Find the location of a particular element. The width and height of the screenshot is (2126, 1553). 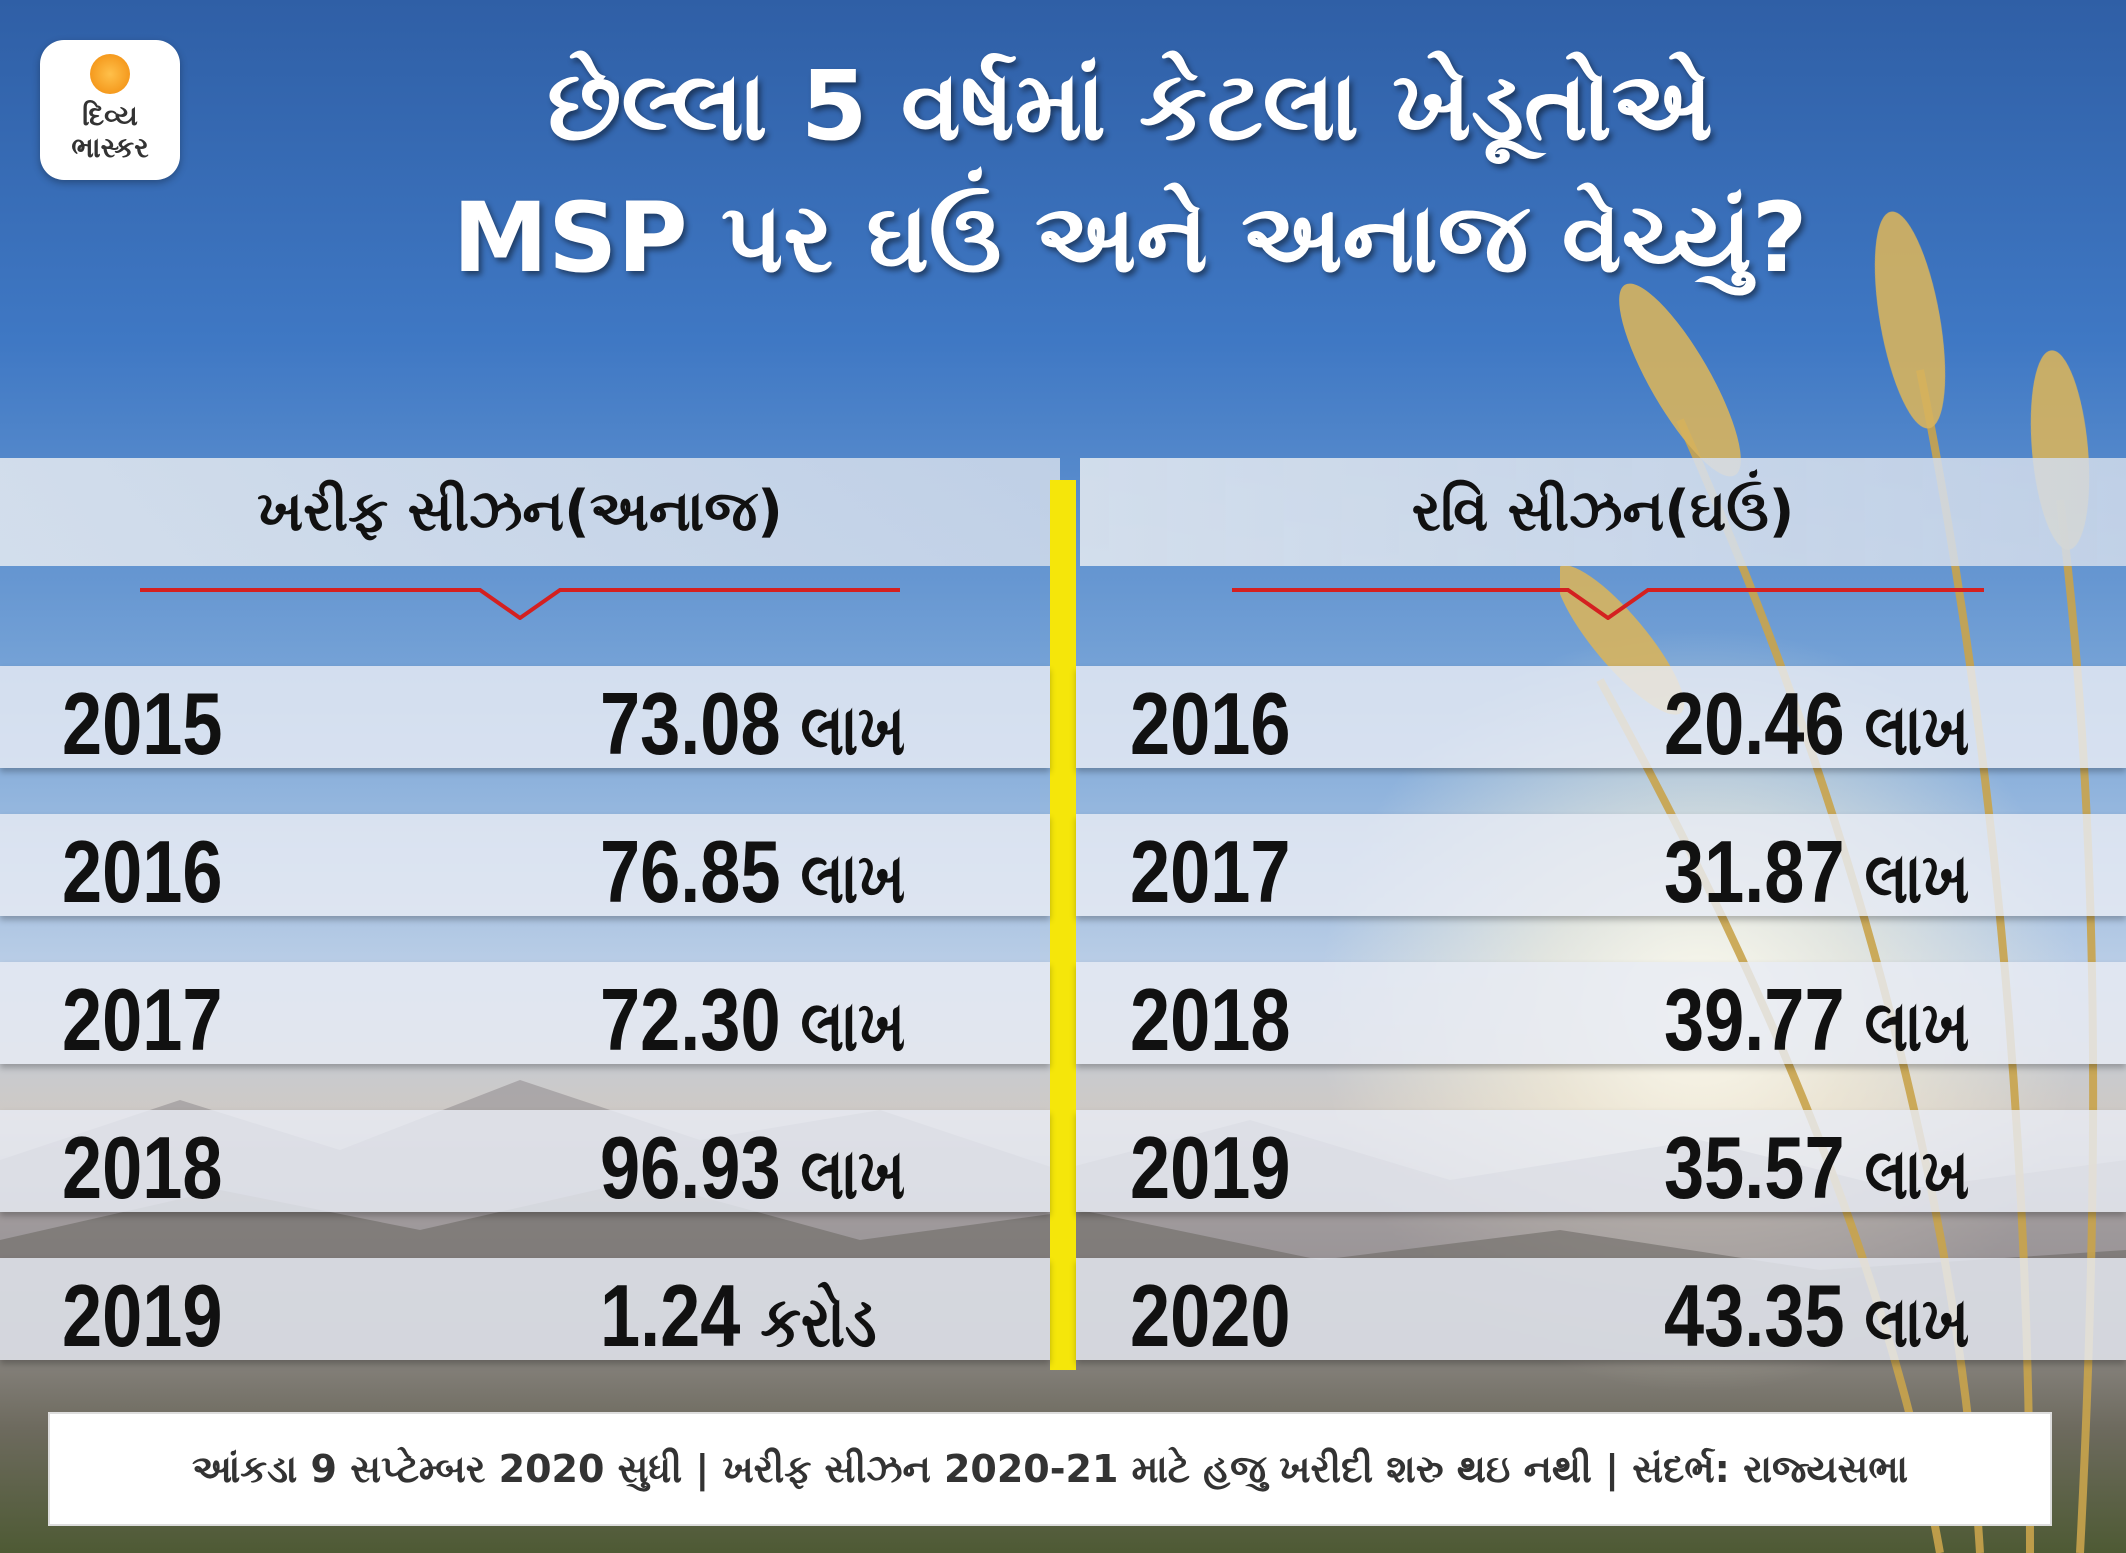

rabi-year: 2019 is located at coordinates (1210, 1167).